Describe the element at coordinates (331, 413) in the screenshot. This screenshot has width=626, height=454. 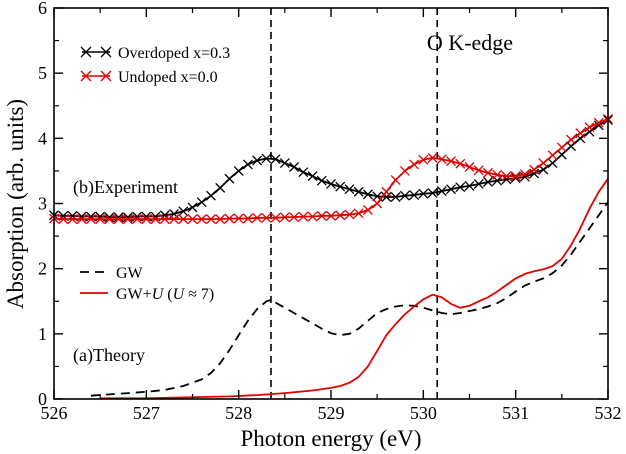
I see `x-tick-label: 529` at that location.